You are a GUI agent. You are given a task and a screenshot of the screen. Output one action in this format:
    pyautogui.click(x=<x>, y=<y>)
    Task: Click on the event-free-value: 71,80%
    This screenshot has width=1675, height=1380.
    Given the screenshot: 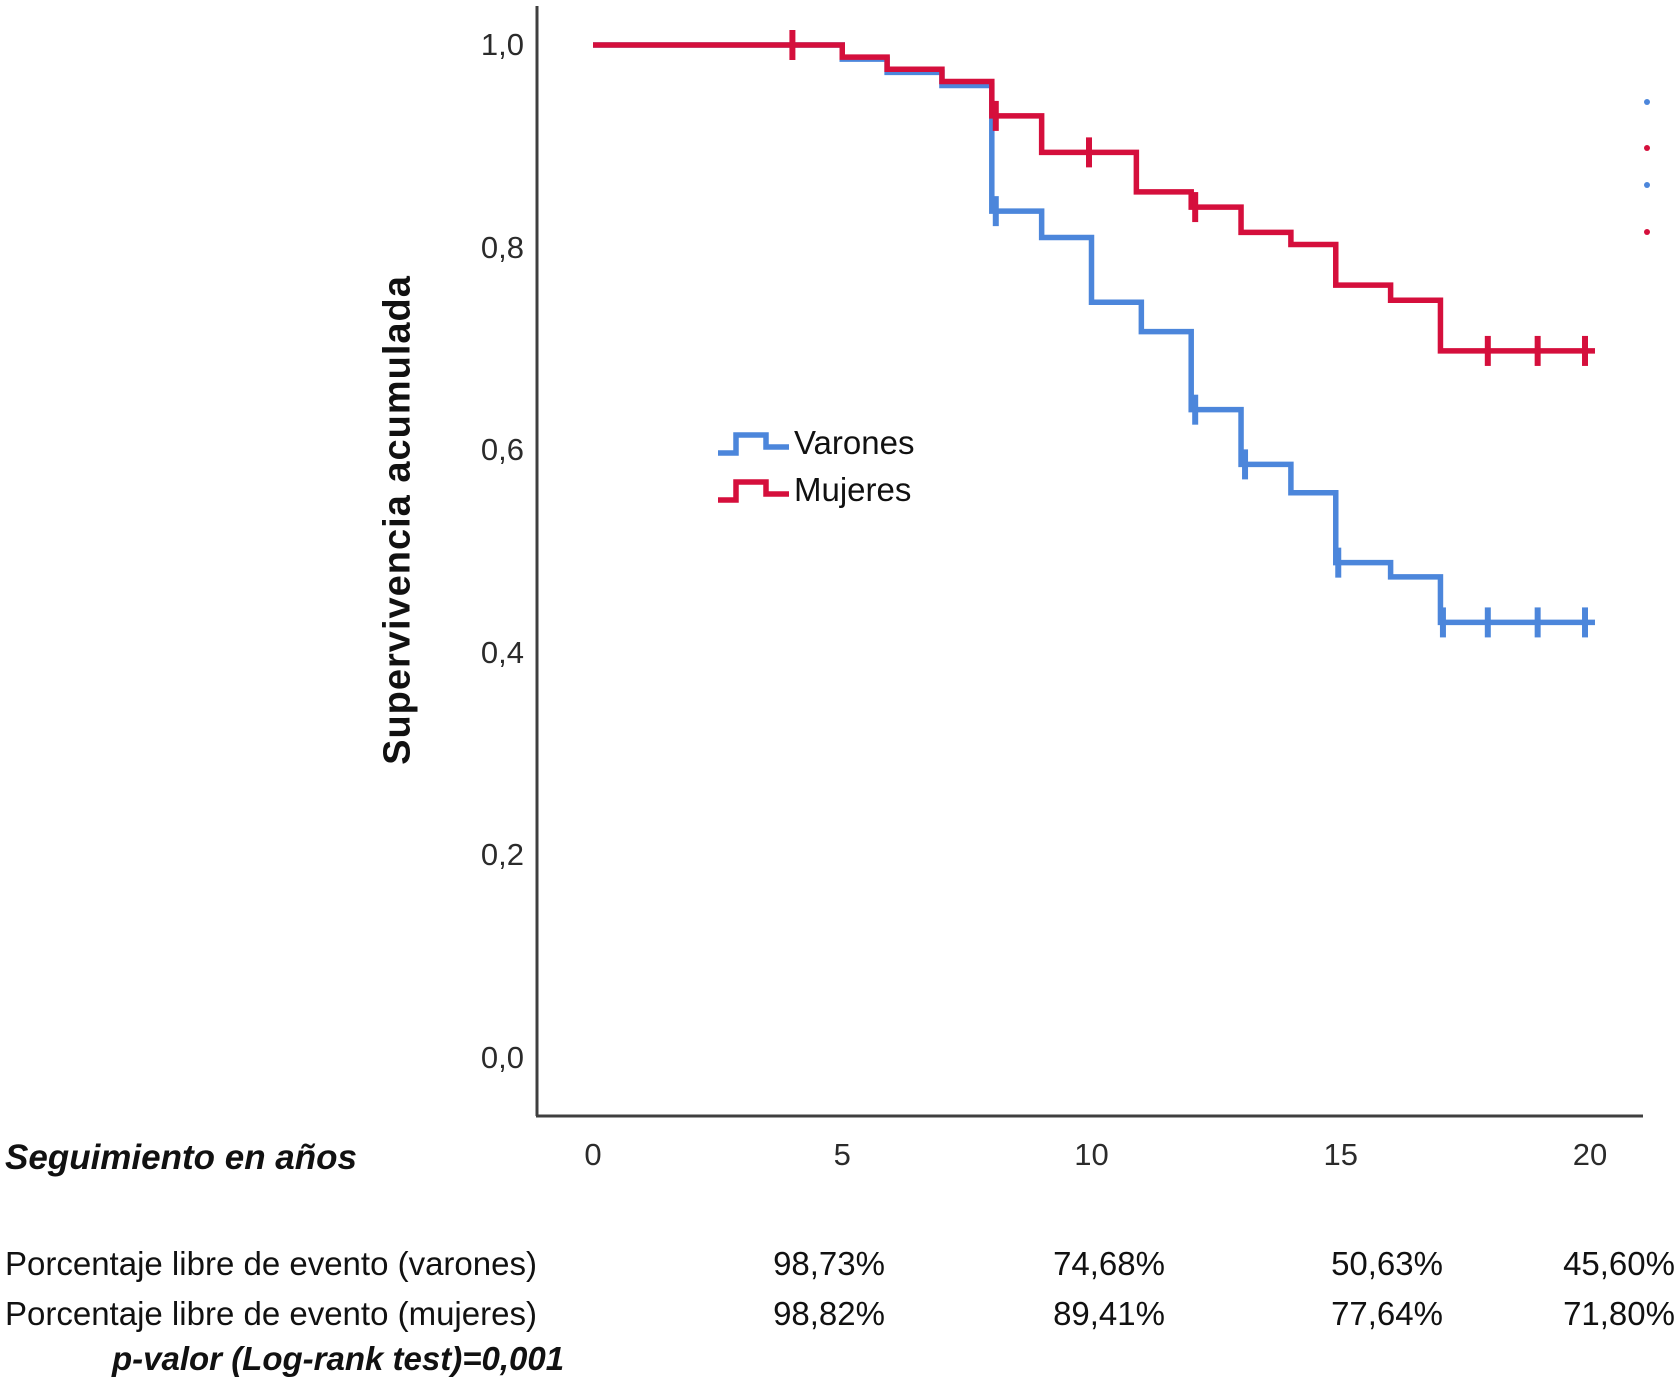 What is the action you would take?
    pyautogui.click(x=1619, y=1313)
    